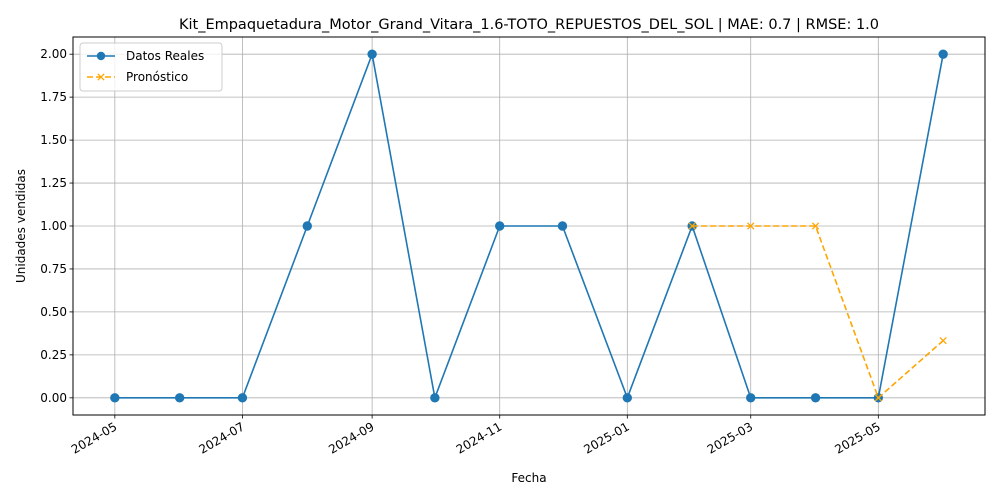  What do you see at coordinates (21, 226) in the screenshot?
I see `y-axis-label: Unidades vendidas` at bounding box center [21, 226].